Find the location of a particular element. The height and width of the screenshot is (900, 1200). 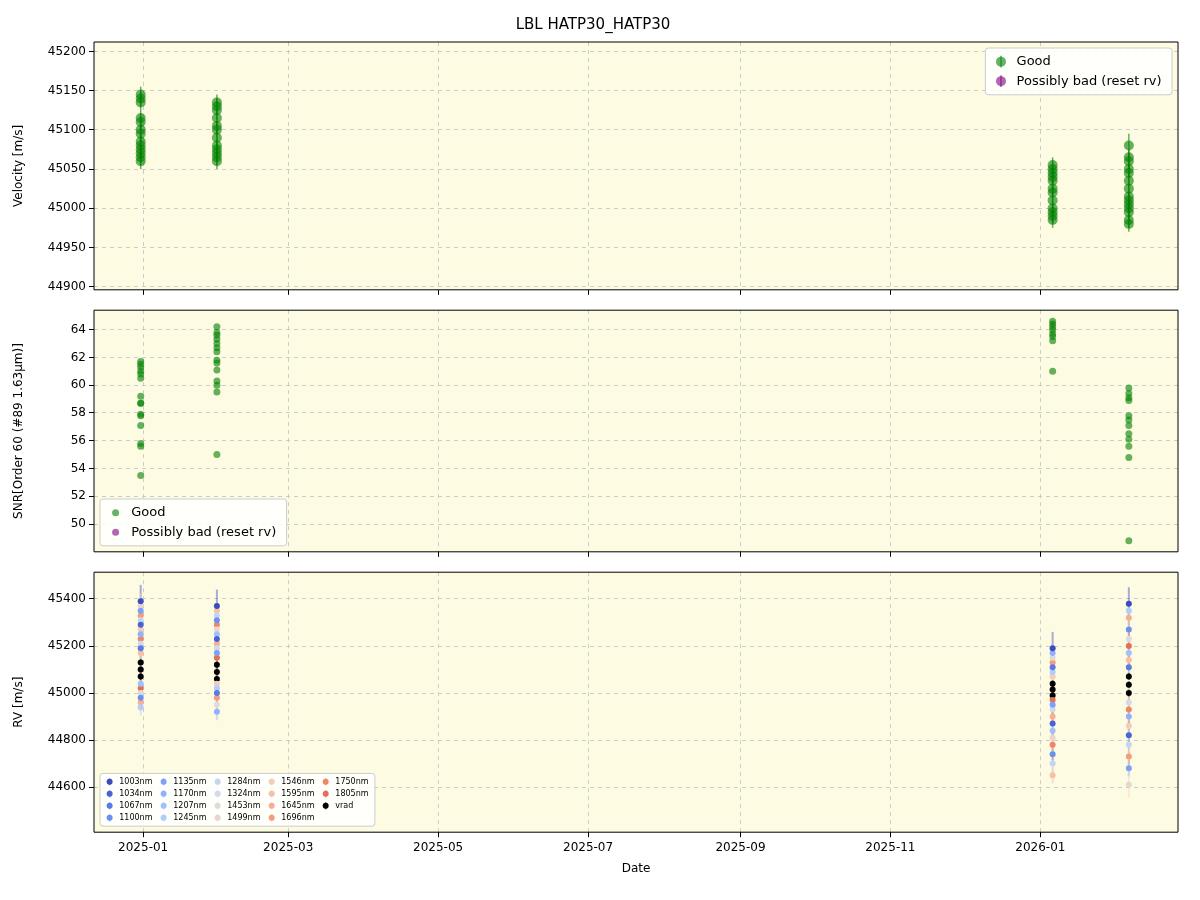

y-tick-label: 60 is located at coordinates (78, 384).